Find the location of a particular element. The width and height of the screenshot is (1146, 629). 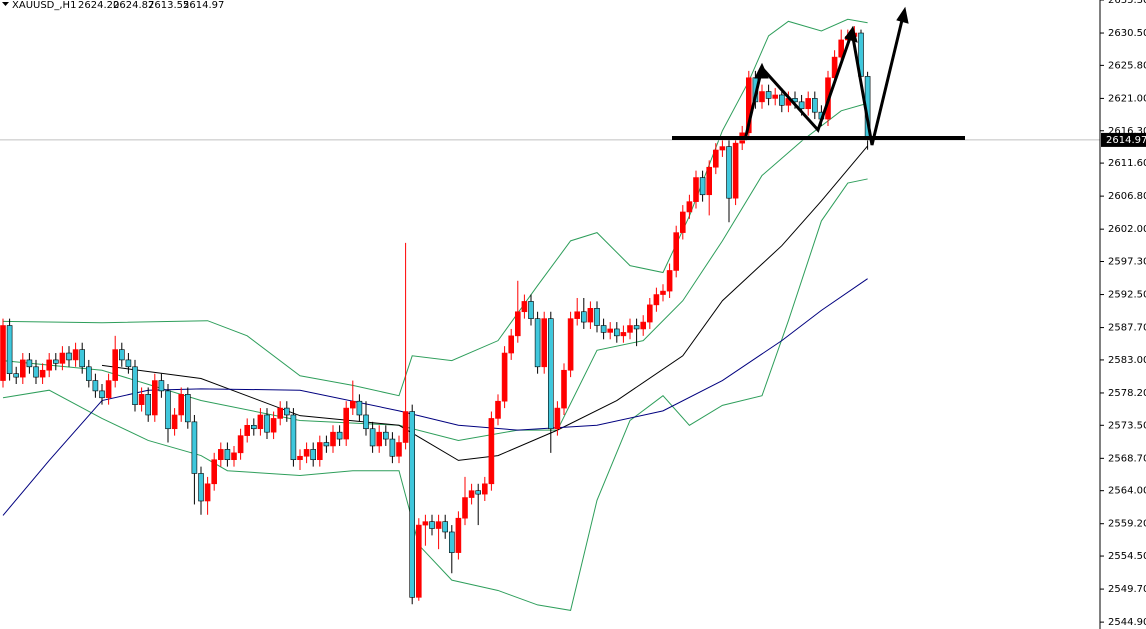

ohlc-high: 2624.87 is located at coordinates (133, 5).